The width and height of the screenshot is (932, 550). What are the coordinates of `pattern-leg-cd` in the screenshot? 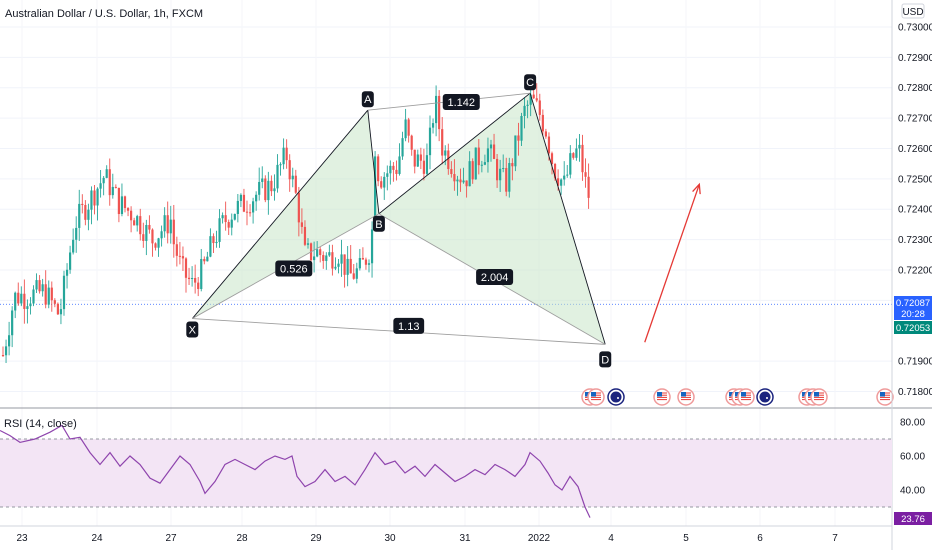 It's located at (567, 219).